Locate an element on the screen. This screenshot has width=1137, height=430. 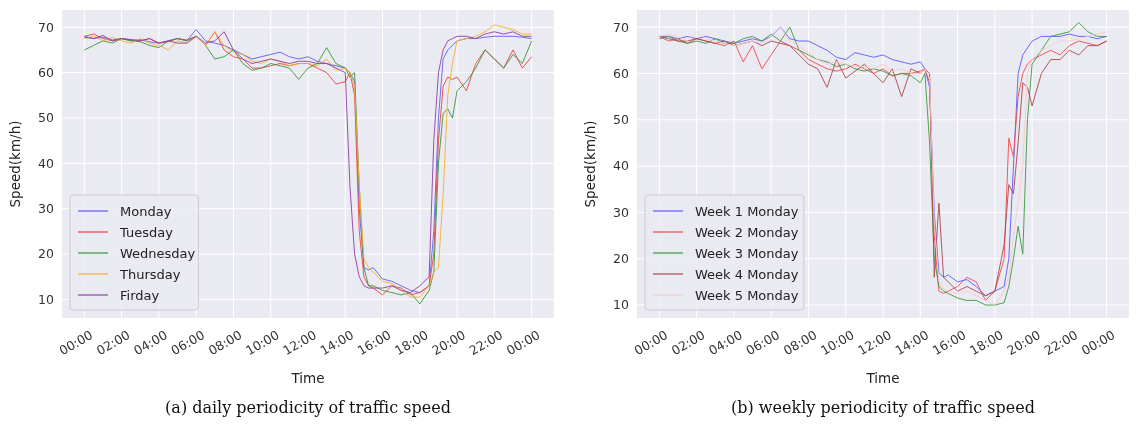
text: (a) daily periodicity of traffic speed is located at coordinates (308, 407).